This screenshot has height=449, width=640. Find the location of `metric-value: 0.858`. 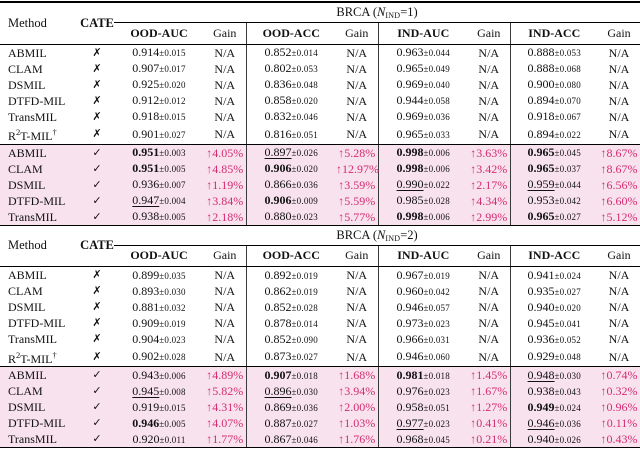

metric-value: 0.858 is located at coordinates (278, 100).